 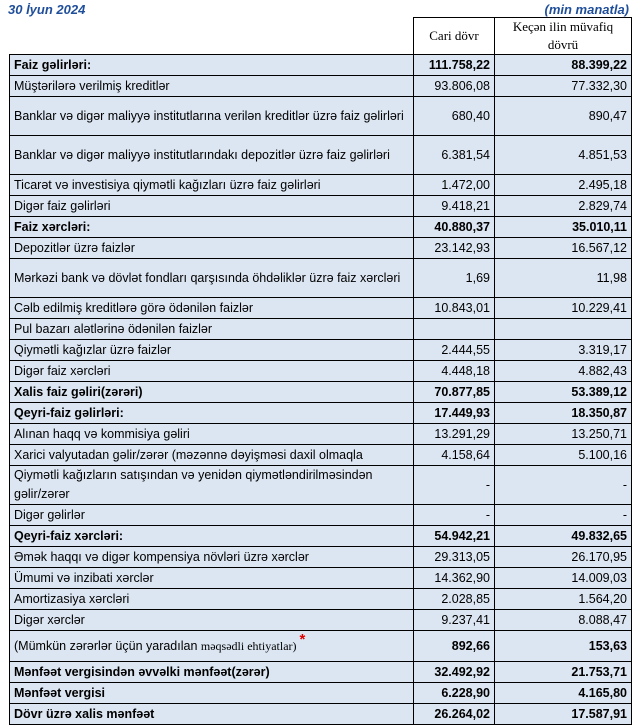 What do you see at coordinates (211, 714) in the screenshot?
I see `row-label: Dövr üzrə xalis mənfəət` at bounding box center [211, 714].